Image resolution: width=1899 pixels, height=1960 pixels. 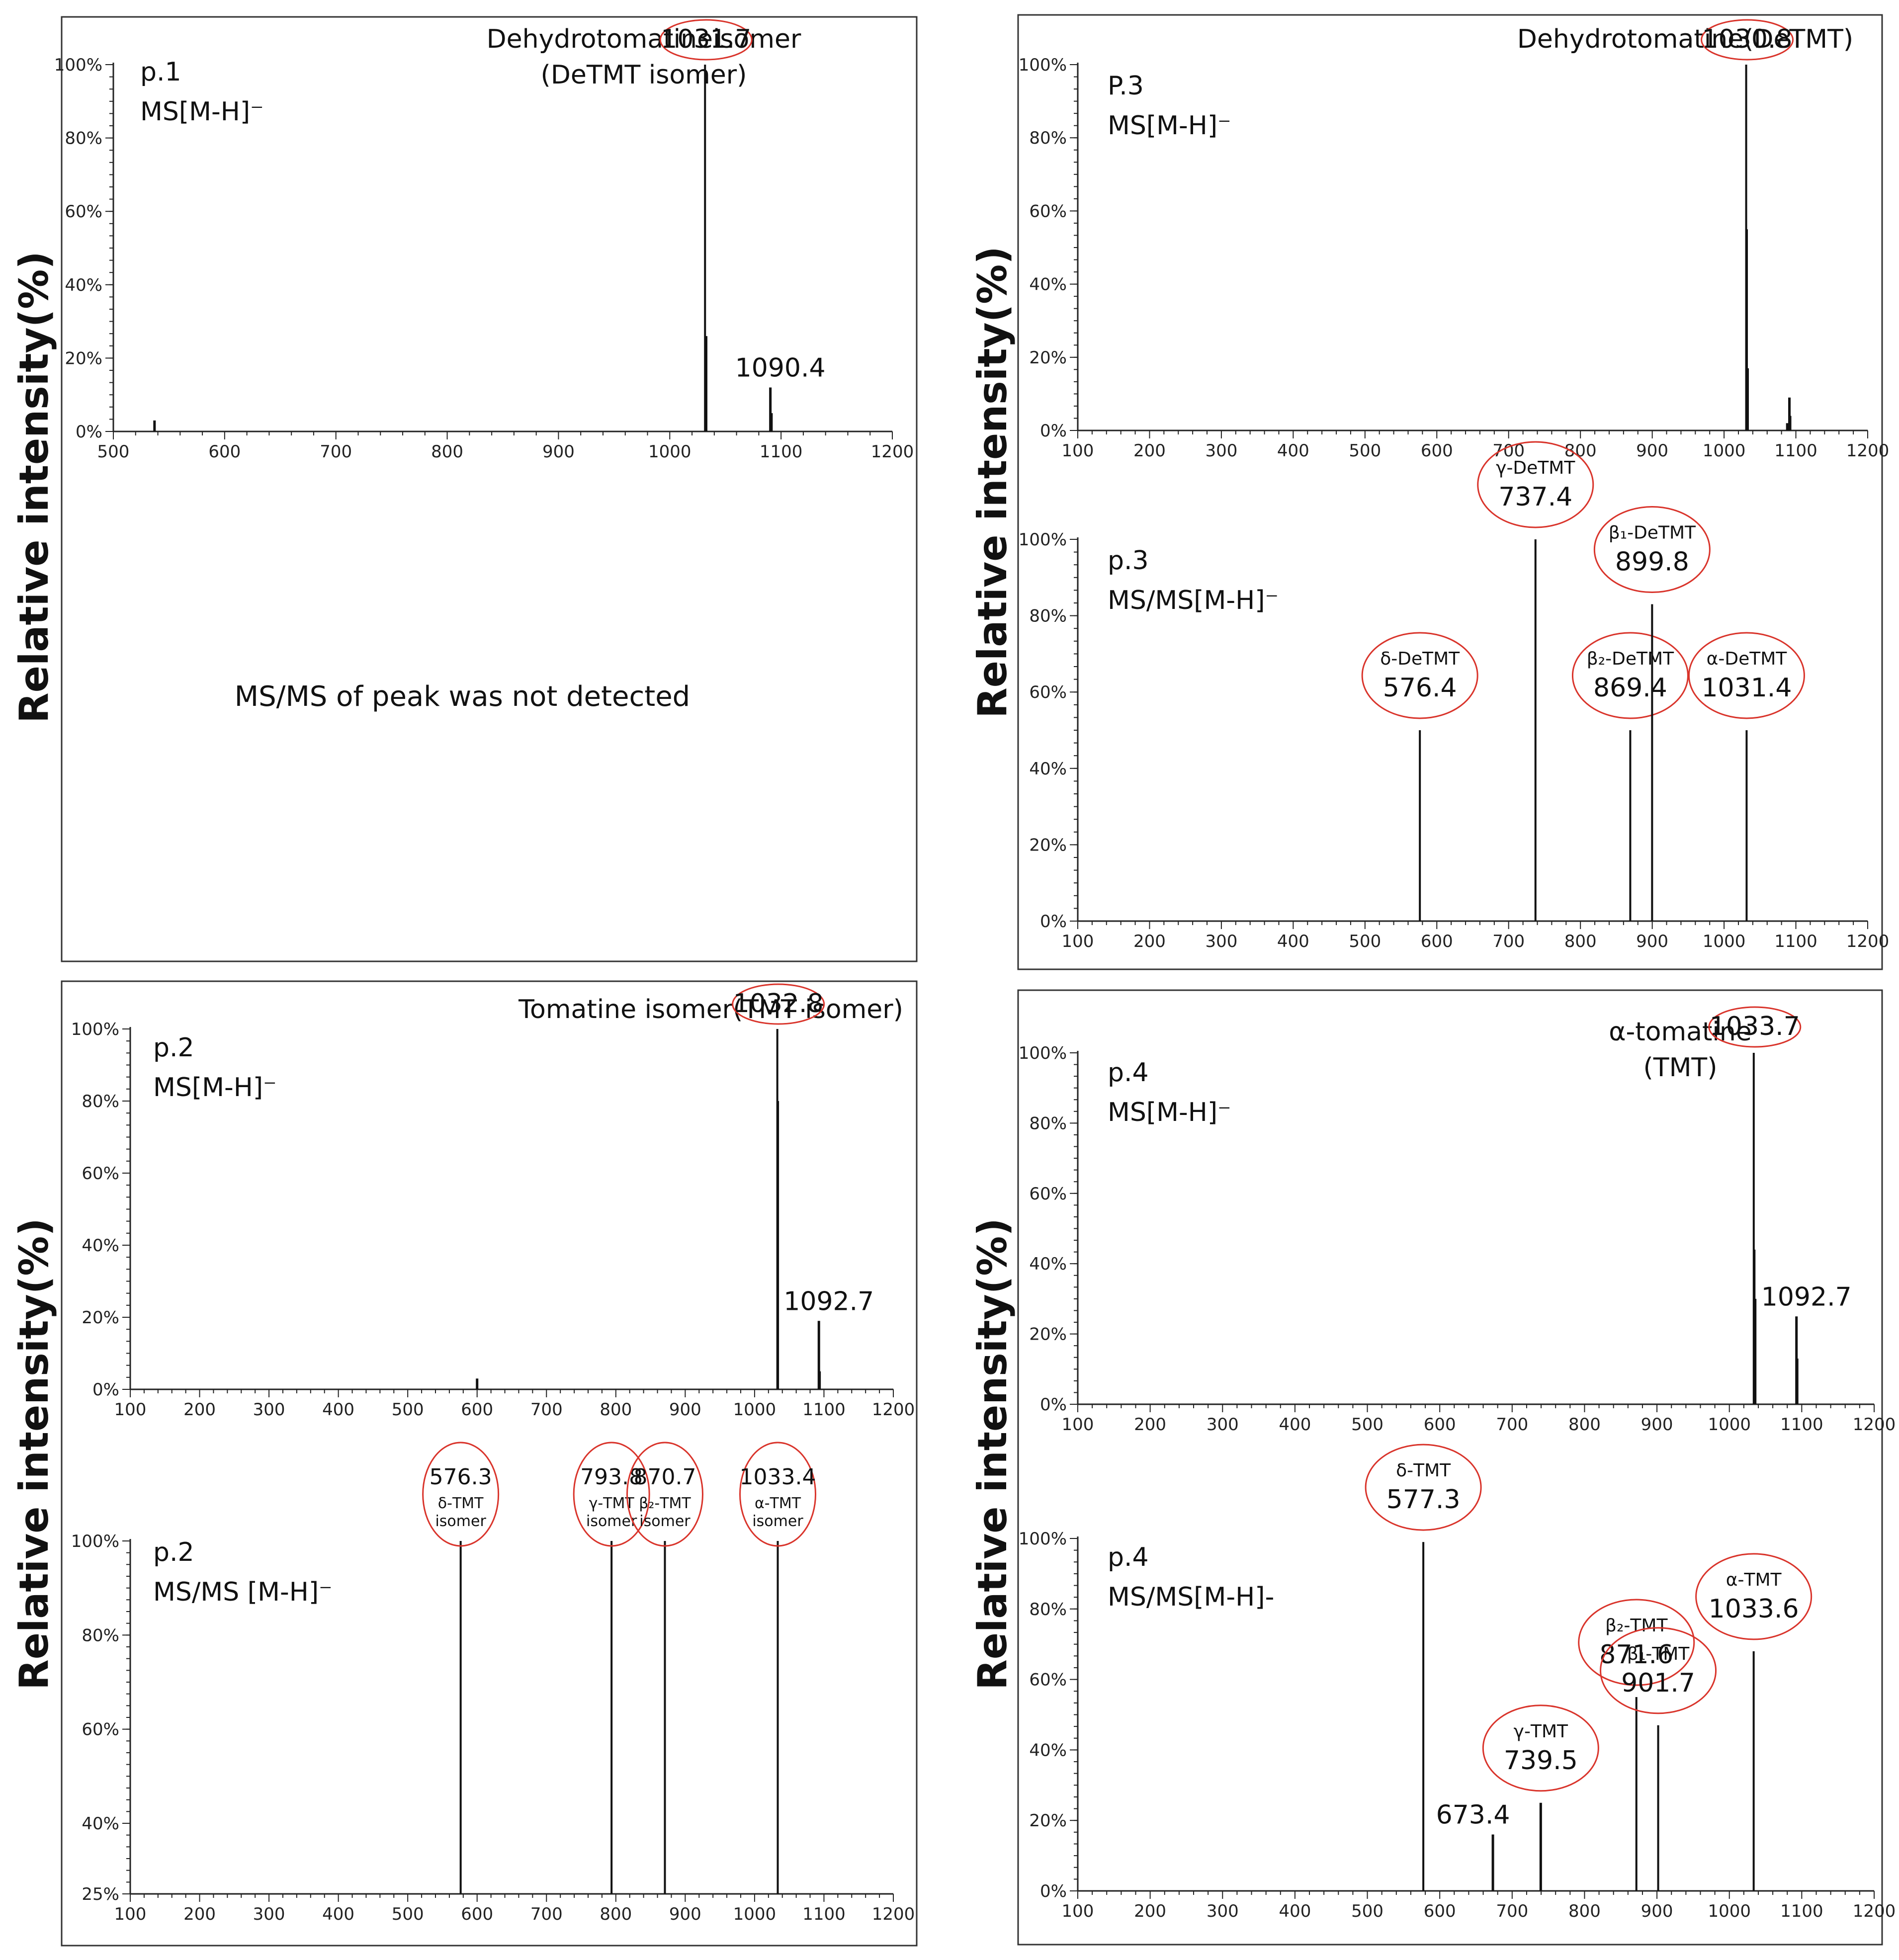 I want to click on p2-msms-x-tick-label: 100, so click(x=130, y=1914).